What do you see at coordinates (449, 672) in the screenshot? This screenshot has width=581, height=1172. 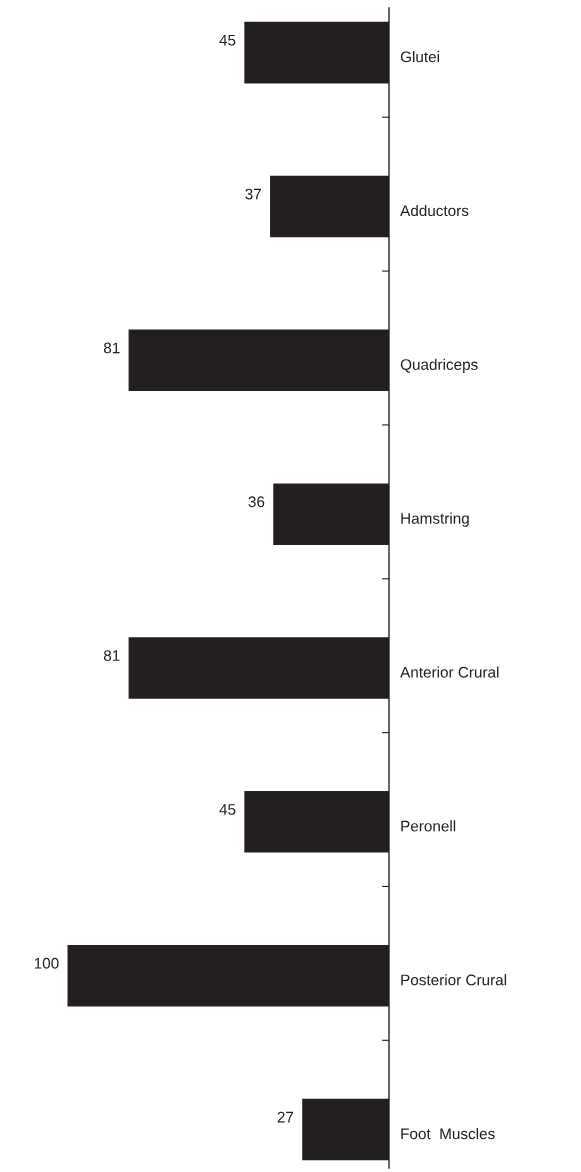 I see `y-tick-label: Anterior Crural` at bounding box center [449, 672].